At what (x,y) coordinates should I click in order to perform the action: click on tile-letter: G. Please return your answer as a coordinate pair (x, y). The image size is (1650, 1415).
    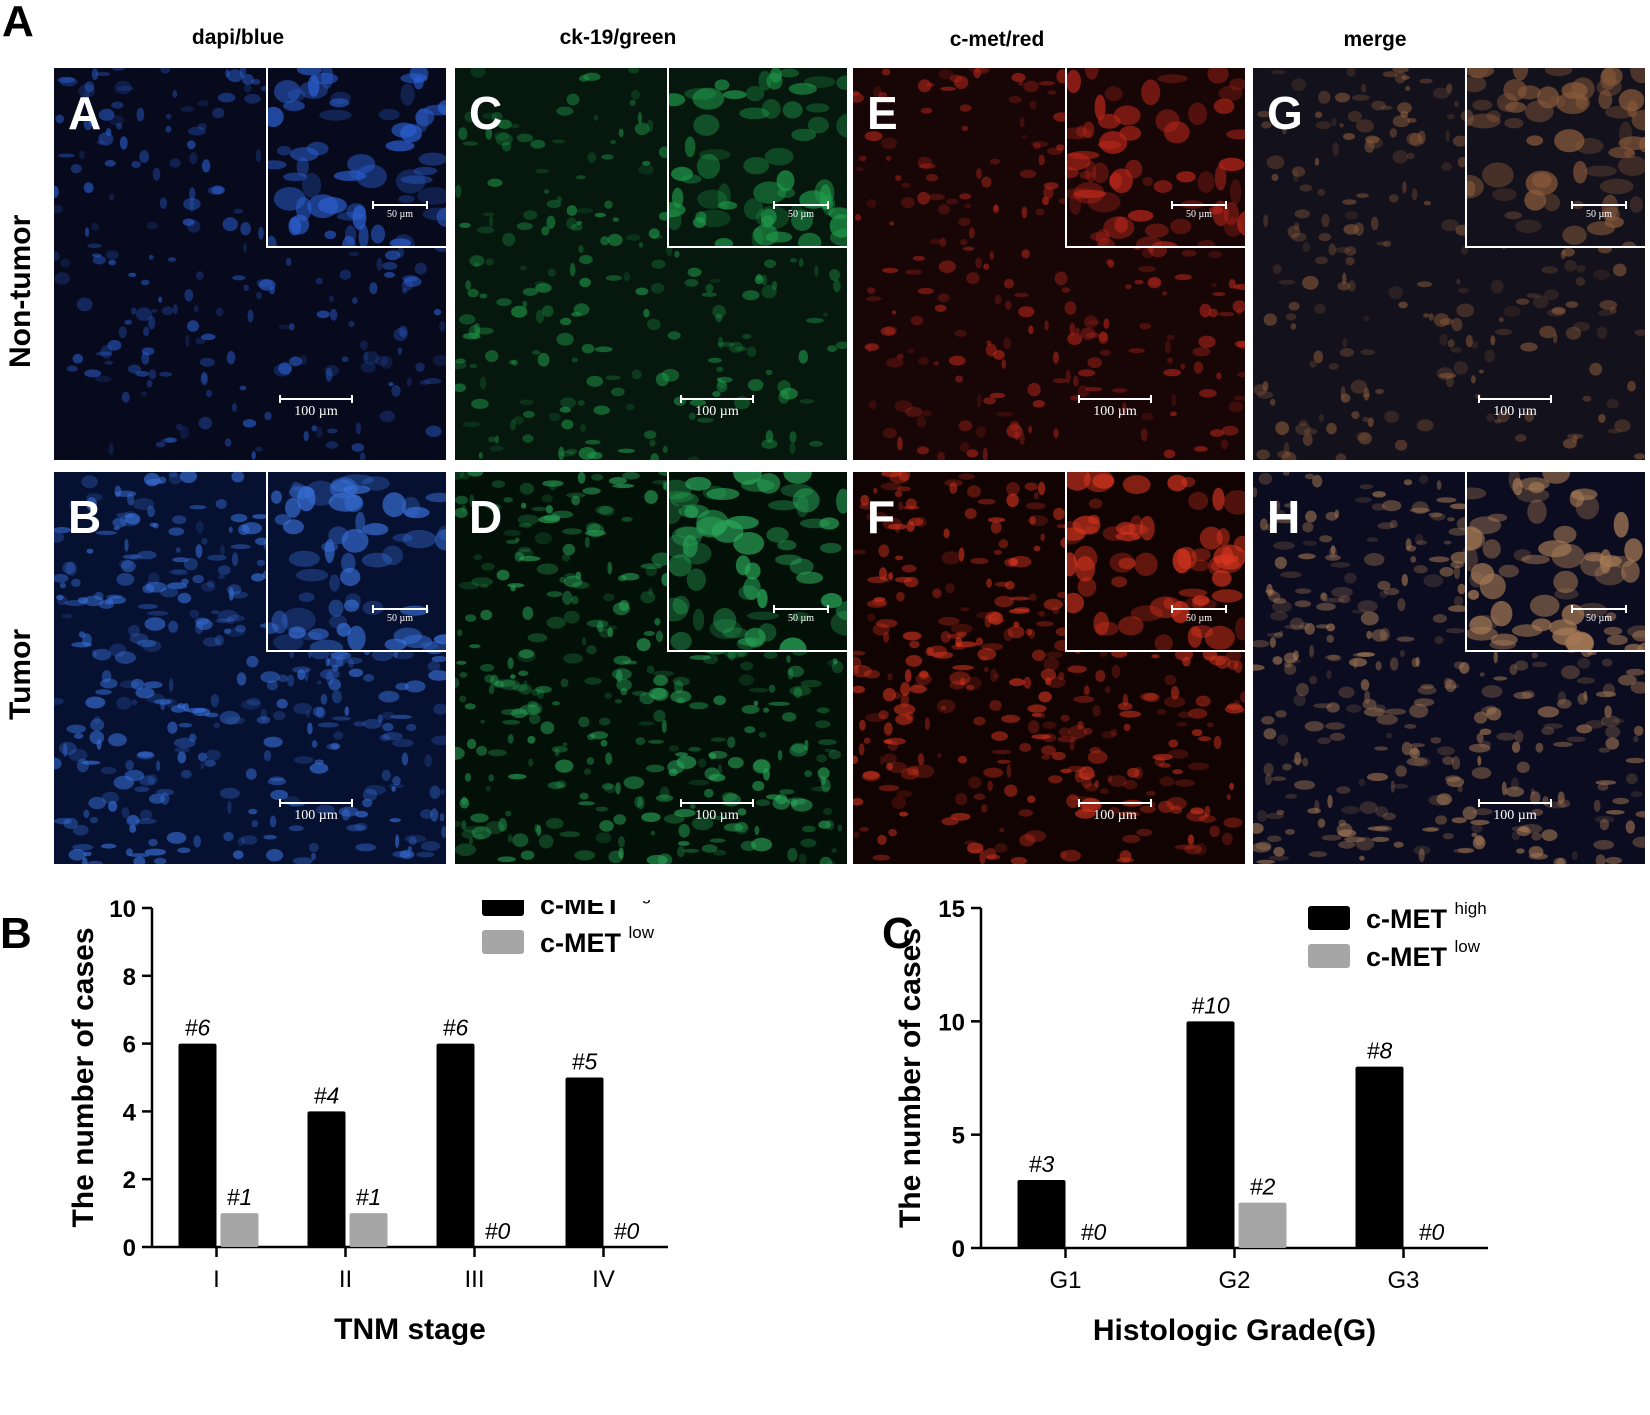
    Looking at the image, I should click on (1285, 113).